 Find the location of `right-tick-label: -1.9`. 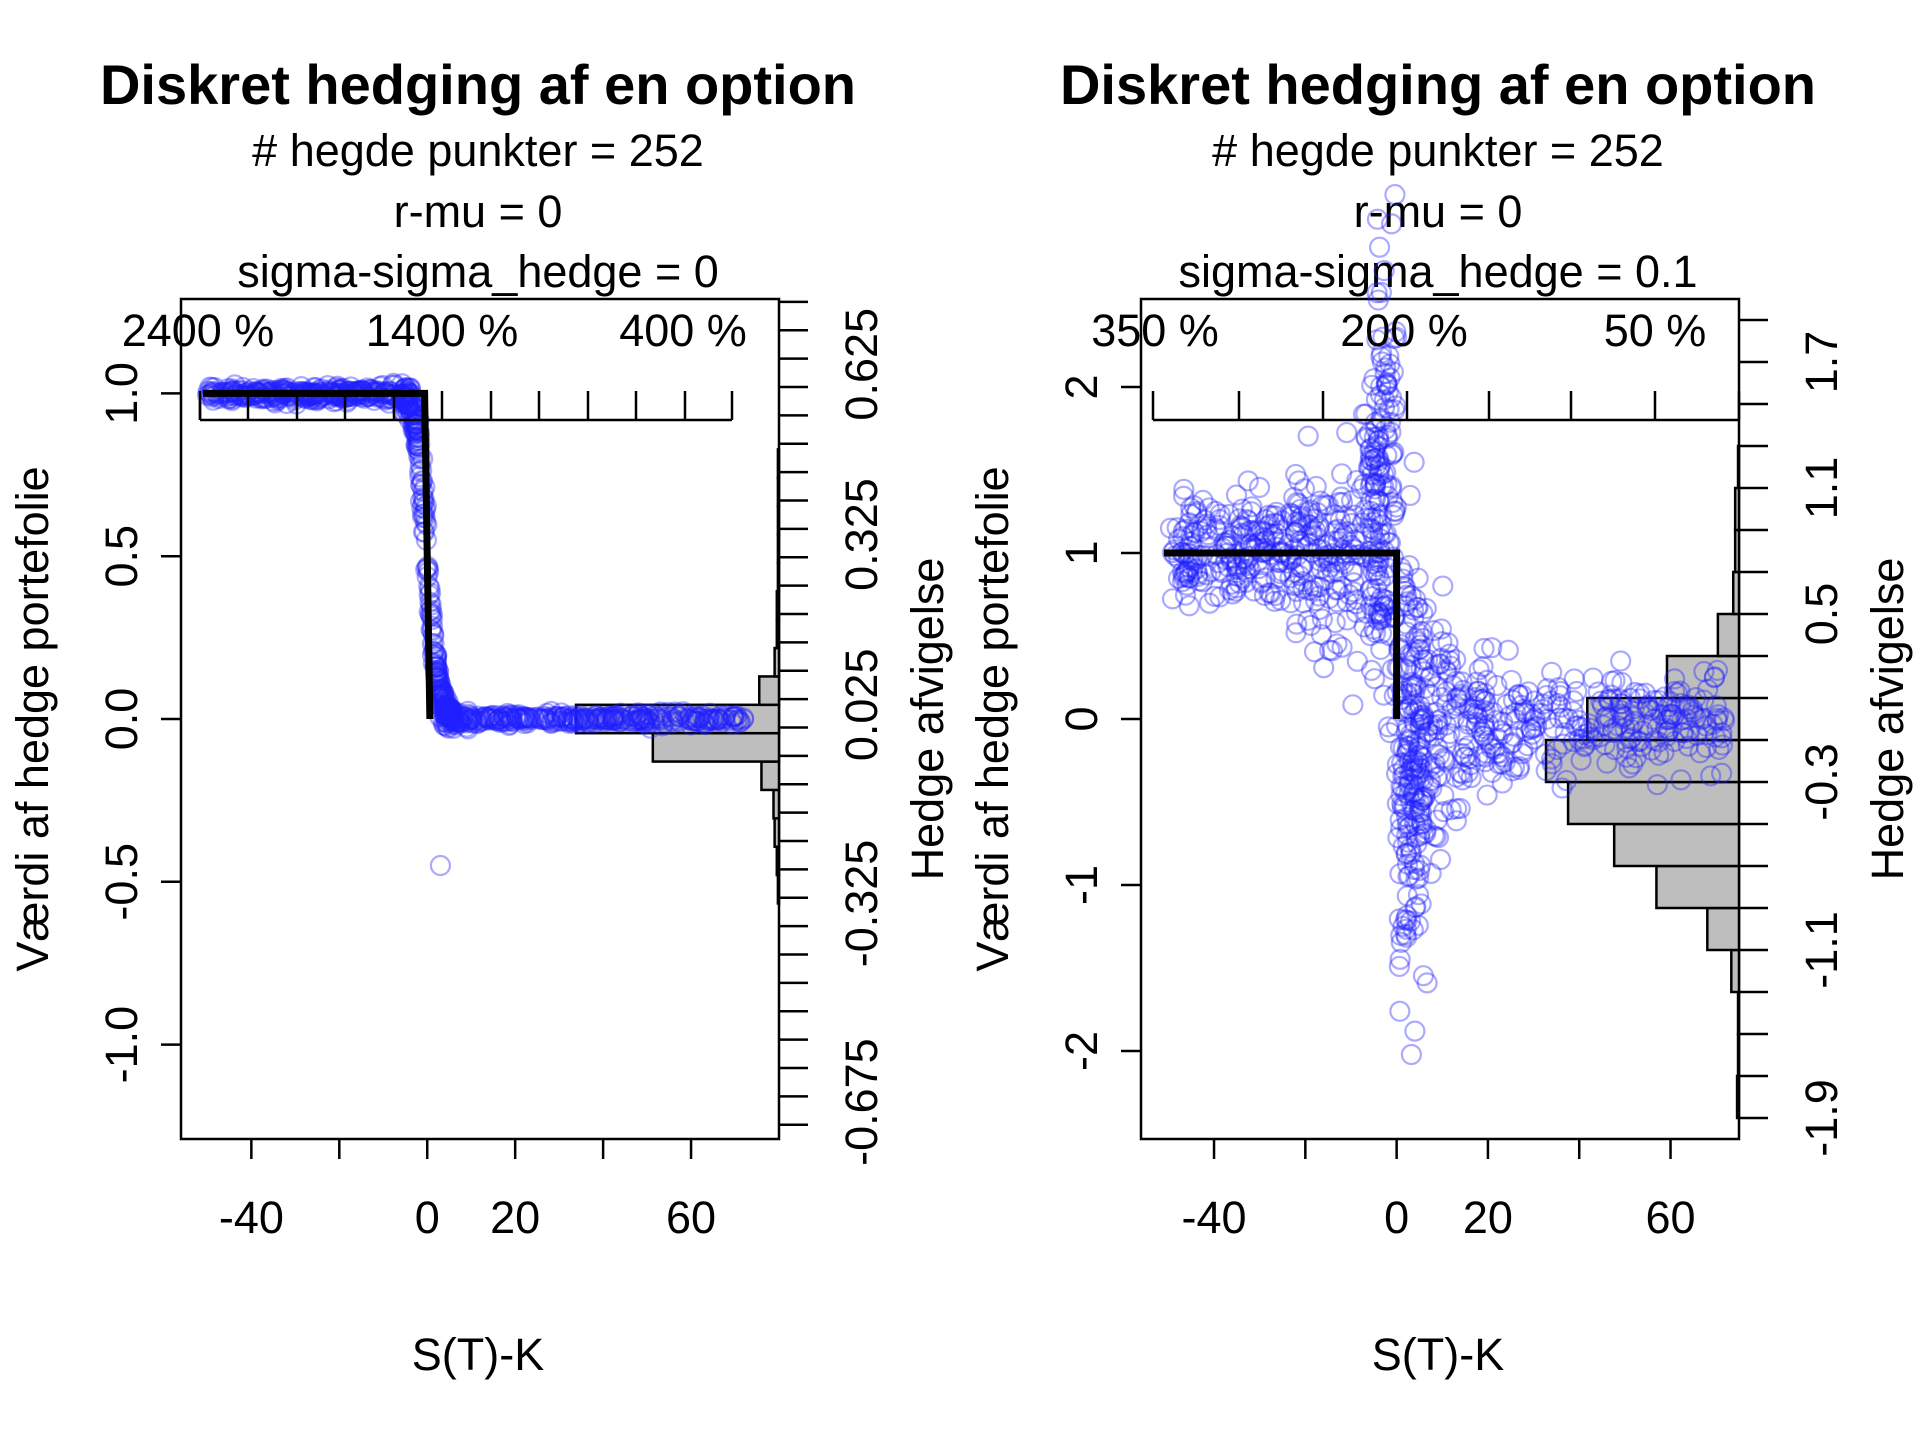

right-tick-label: -1.9 is located at coordinates (1821, 1118).